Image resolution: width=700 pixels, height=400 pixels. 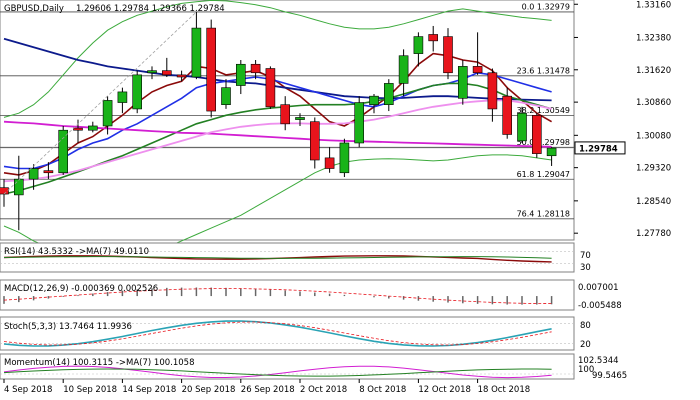 I want to click on chart-ohlc-values: 1.29606 1.29784 1.29366 1.29784, so click(x=150, y=9).